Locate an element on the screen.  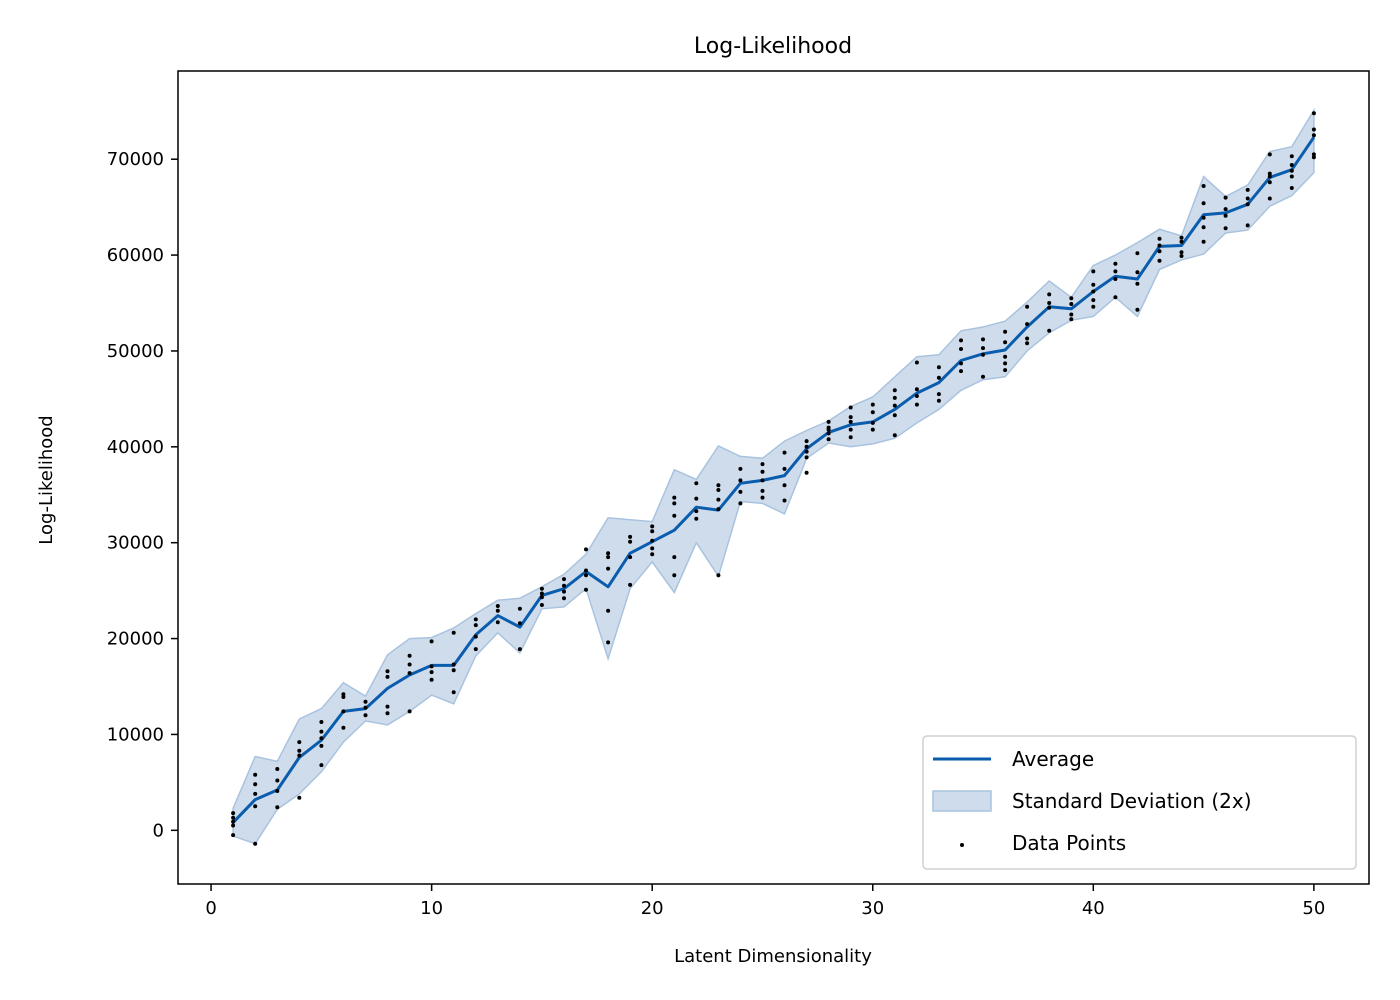
x-tick-label: 10 is located at coordinates (431, 908).